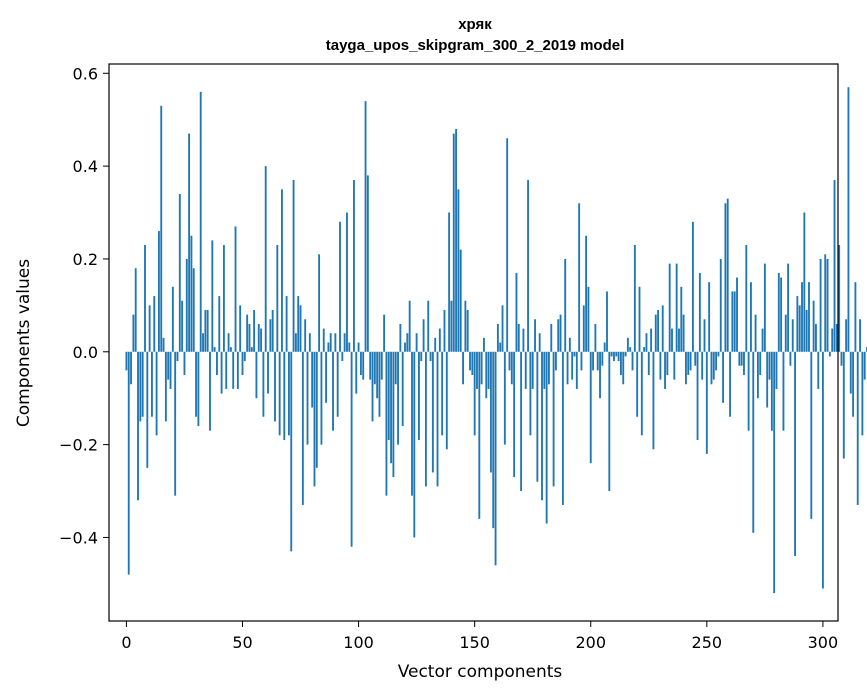 This screenshot has width=867, height=696. I want to click on chart-title: хряк, so click(475, 24).